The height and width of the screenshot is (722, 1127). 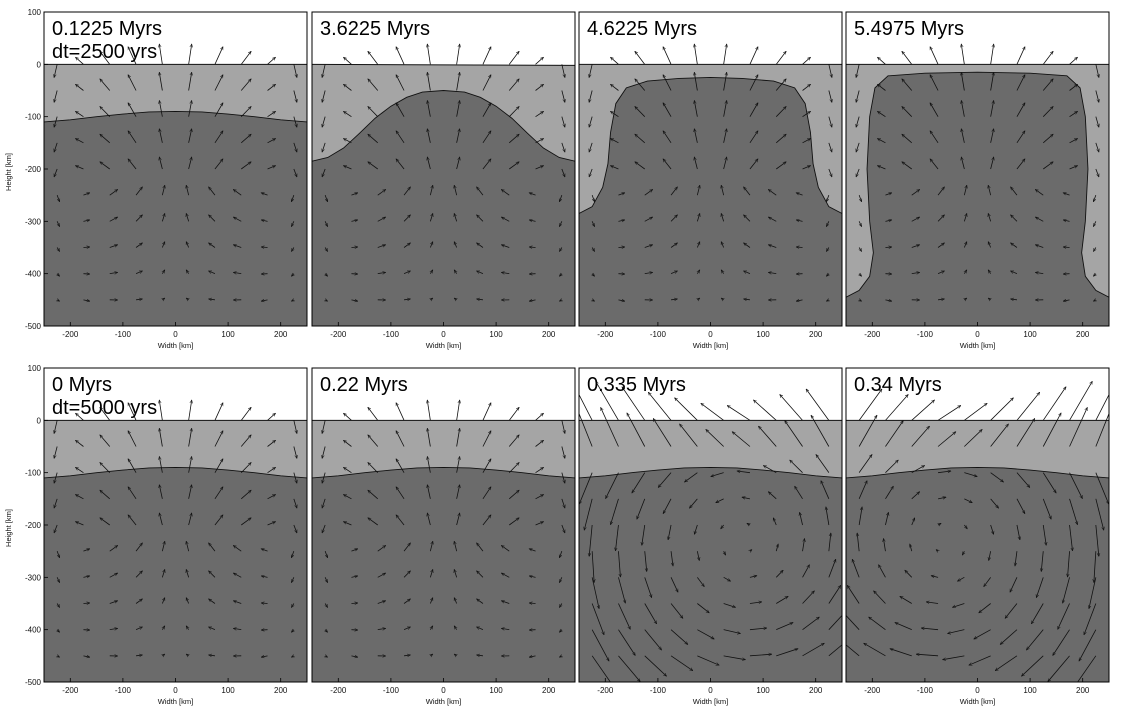 What do you see at coordinates (33, 274) in the screenshot?
I see `y-tick-label: -400` at bounding box center [33, 274].